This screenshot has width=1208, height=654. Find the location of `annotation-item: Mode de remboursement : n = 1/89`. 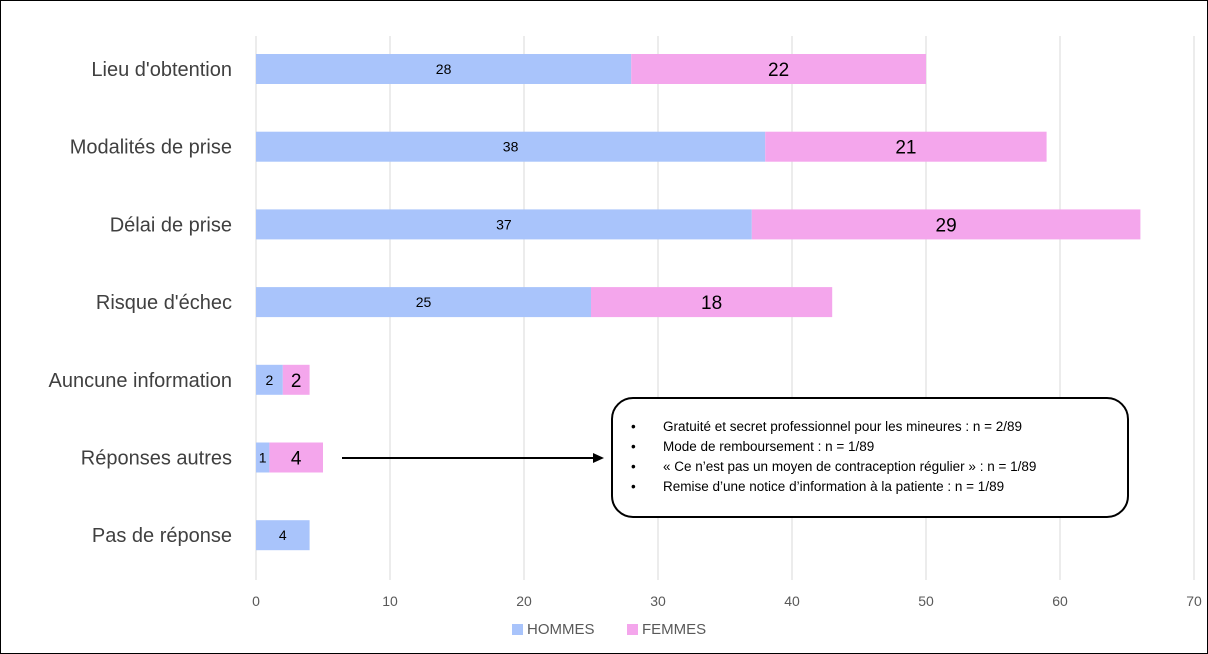

annotation-item: Mode de remboursement : n = 1/89 is located at coordinates (871, 447).